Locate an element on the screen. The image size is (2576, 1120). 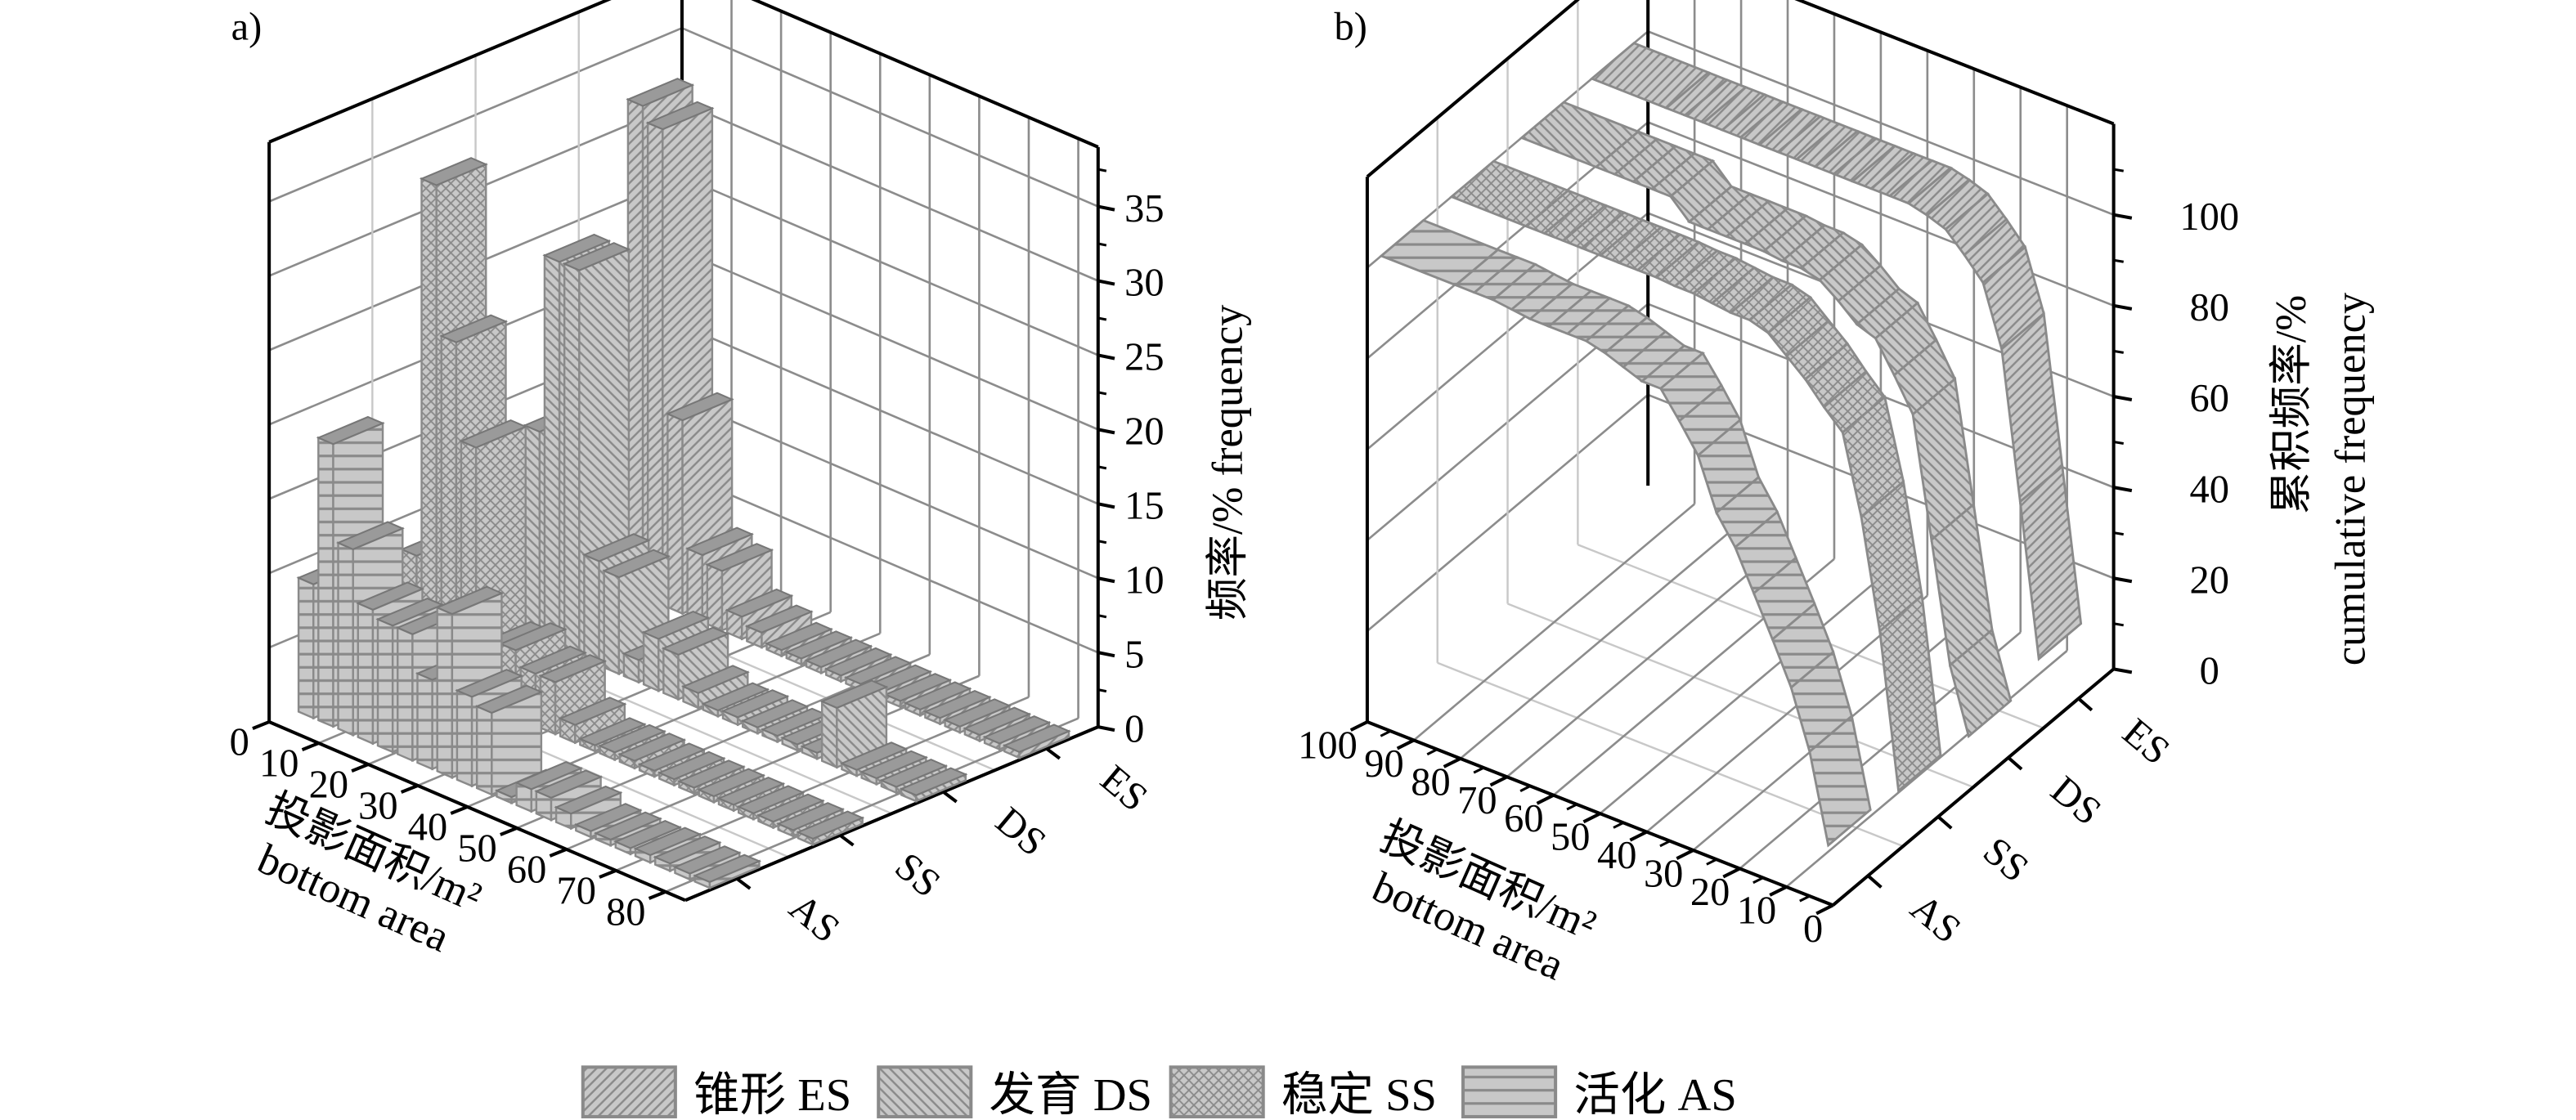
z-tick-label: 100 is located at coordinates (2209, 217).